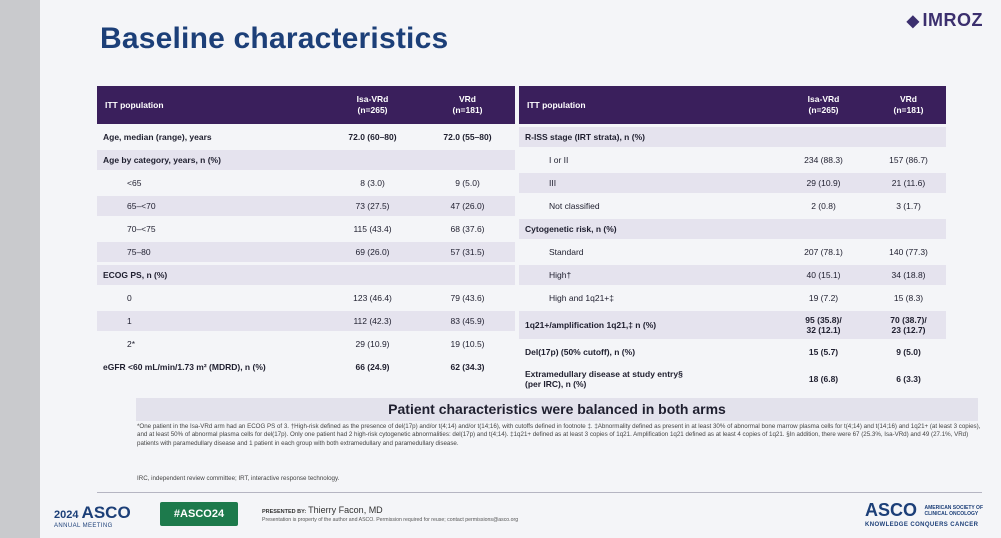 The height and width of the screenshot is (538, 1001). I want to click on row-label: III, so click(647, 183).